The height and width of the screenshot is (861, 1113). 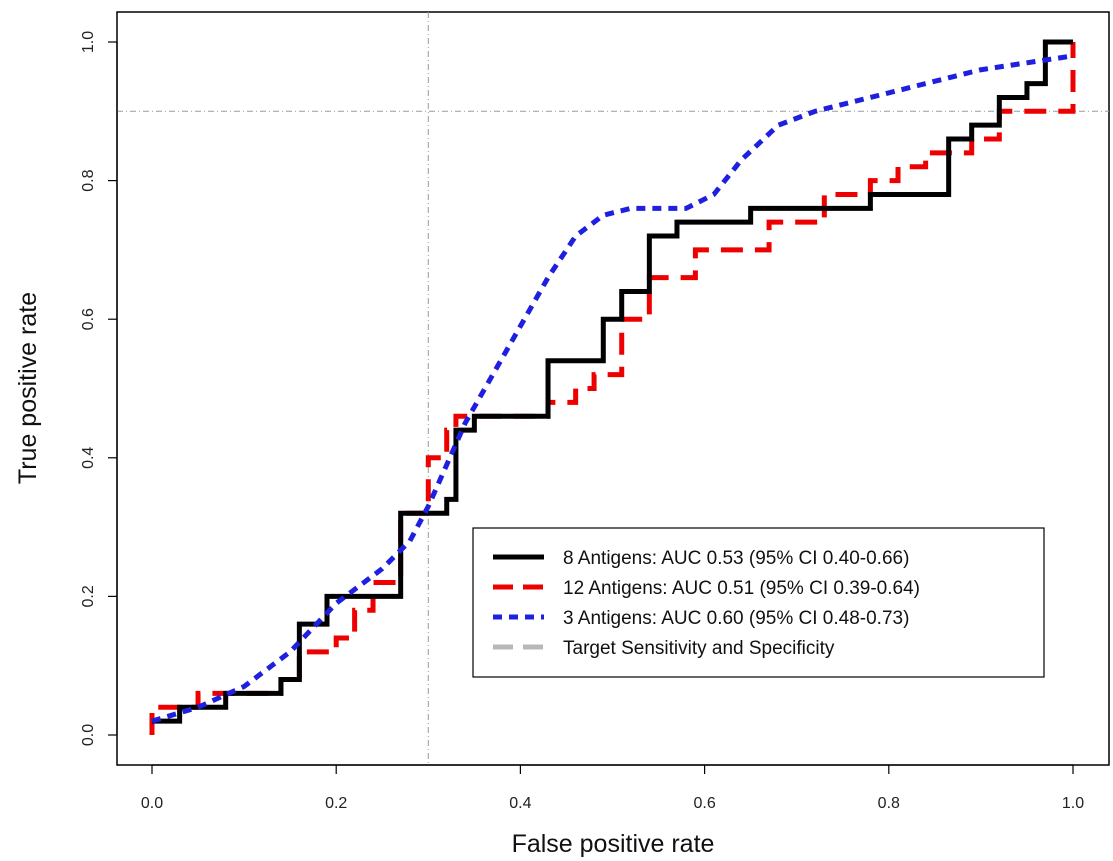 What do you see at coordinates (704, 803) in the screenshot?
I see `x-tick-label: 0.6` at bounding box center [704, 803].